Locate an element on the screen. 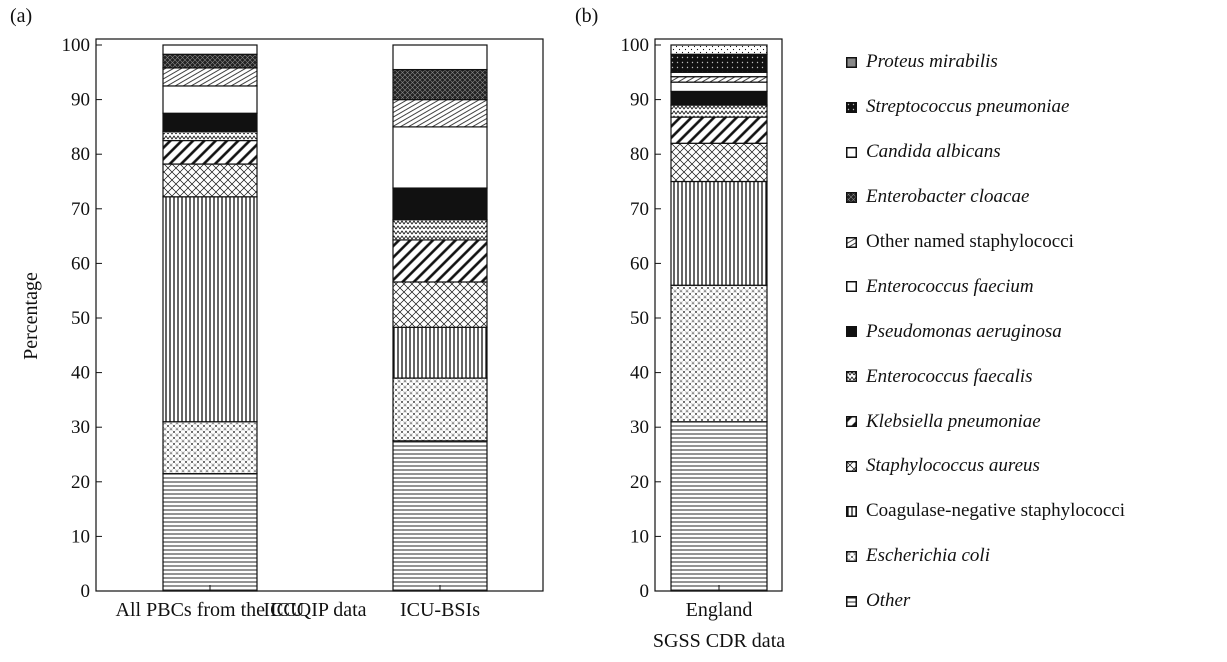 This screenshot has height=662, width=1227. bar-segment-all-pbcs-from-the-icu-coagulase-negative-staphylococci is located at coordinates (210, 309).